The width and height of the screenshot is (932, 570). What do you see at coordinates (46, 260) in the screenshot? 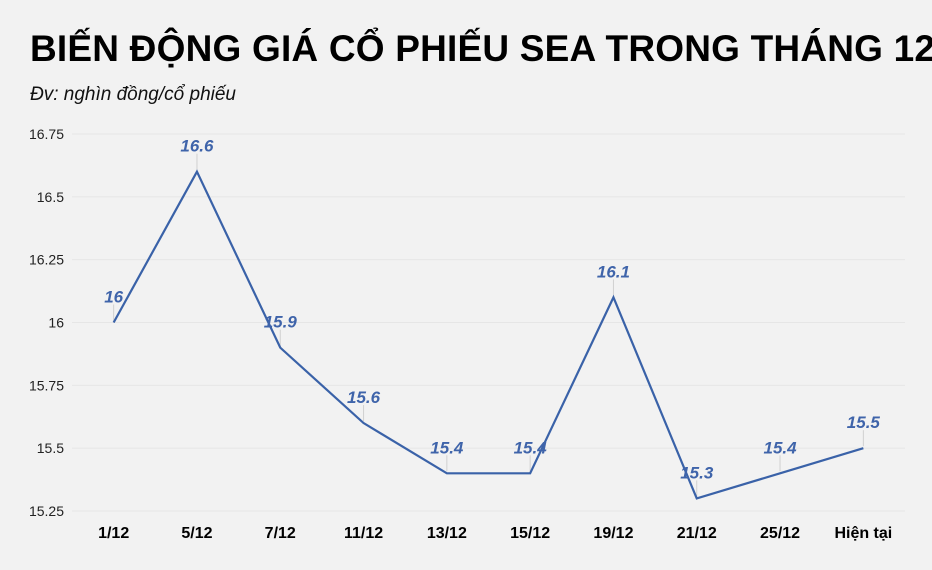
I see `y-tick-label: 16.25` at bounding box center [46, 260].